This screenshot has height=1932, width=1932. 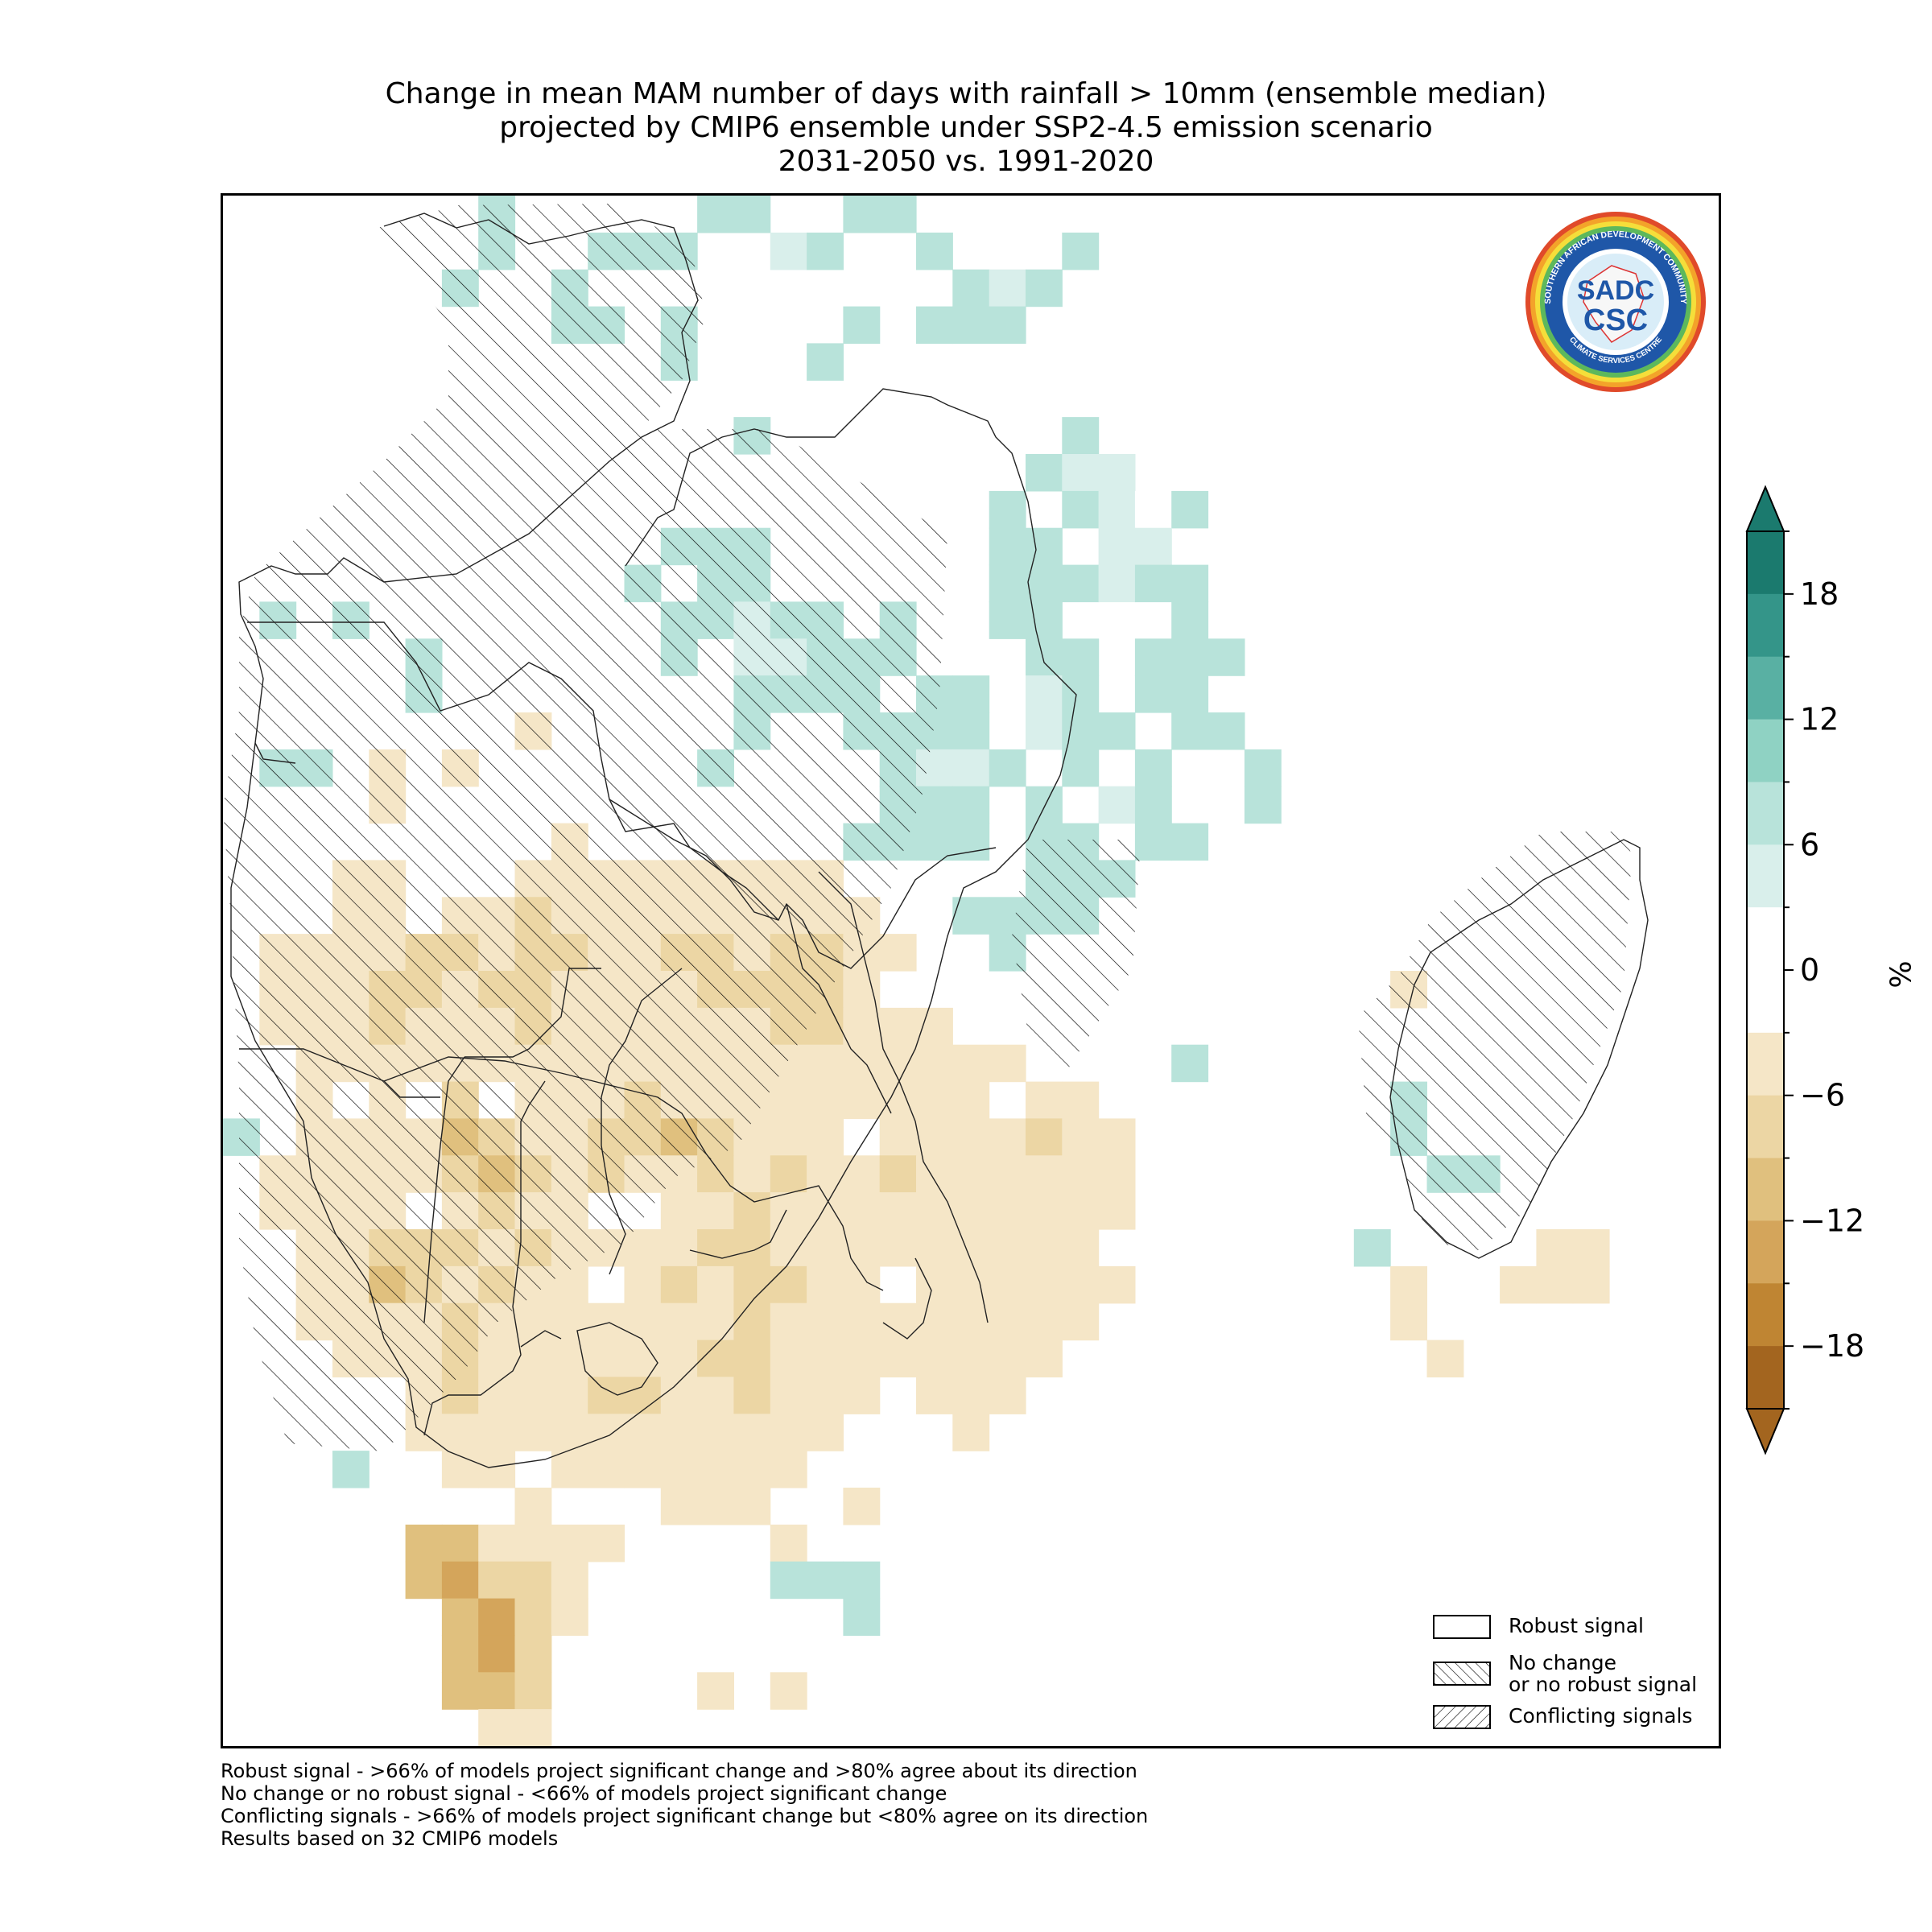 I want to click on title-line-3: 2031-2050 vs. 1991-2020, so click(x=966, y=161).